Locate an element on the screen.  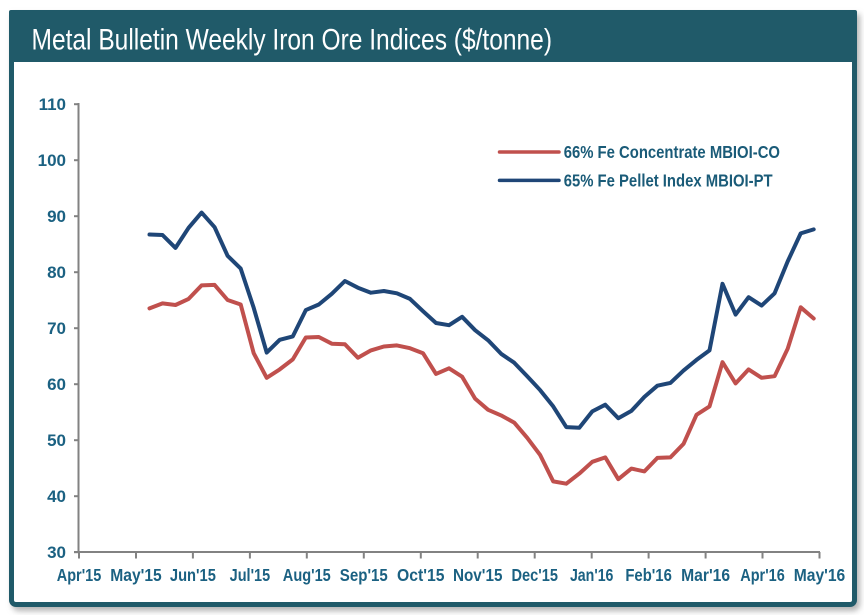
svg-text: 80 is located at coordinates (56, 272).